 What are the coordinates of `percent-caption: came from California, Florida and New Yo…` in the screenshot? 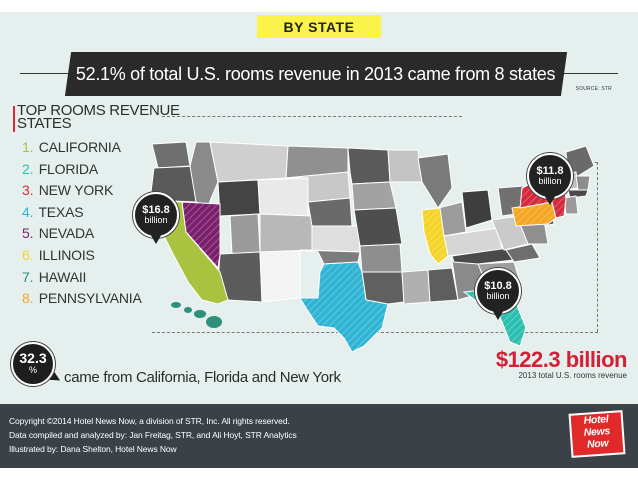 It's located at (202, 377).